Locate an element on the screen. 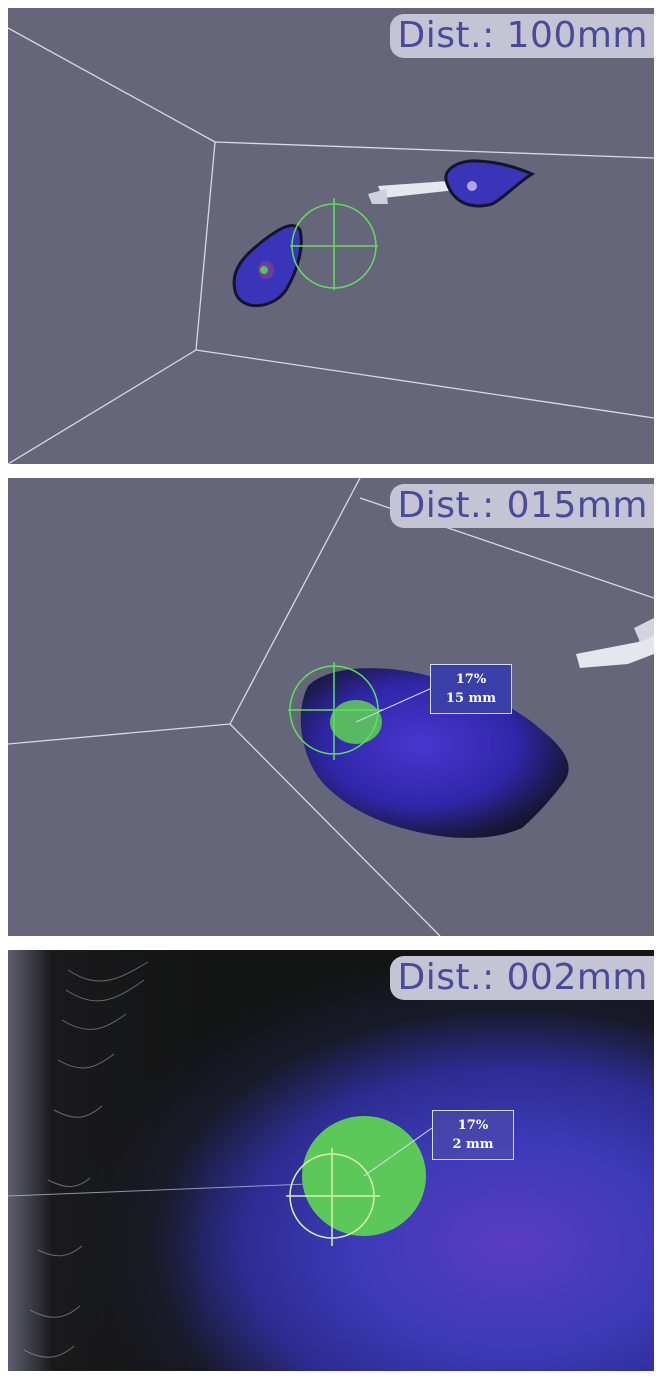 The height and width of the screenshot is (1379, 658). readout-distance: 15 mm is located at coordinates (471, 698).